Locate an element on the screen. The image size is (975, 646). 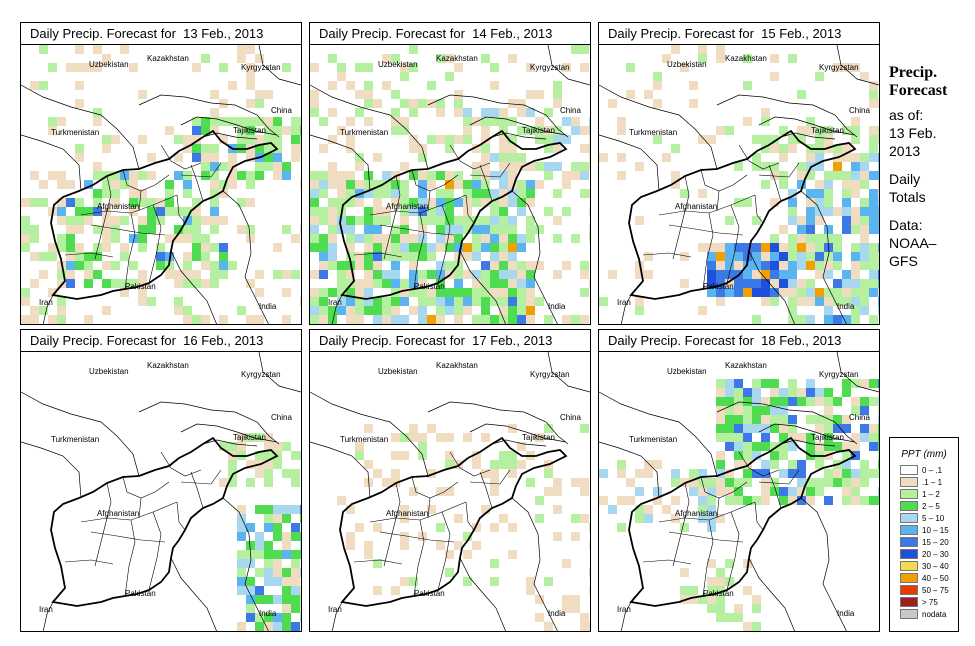
map-label-iran: Iran is located at coordinates (624, 302).